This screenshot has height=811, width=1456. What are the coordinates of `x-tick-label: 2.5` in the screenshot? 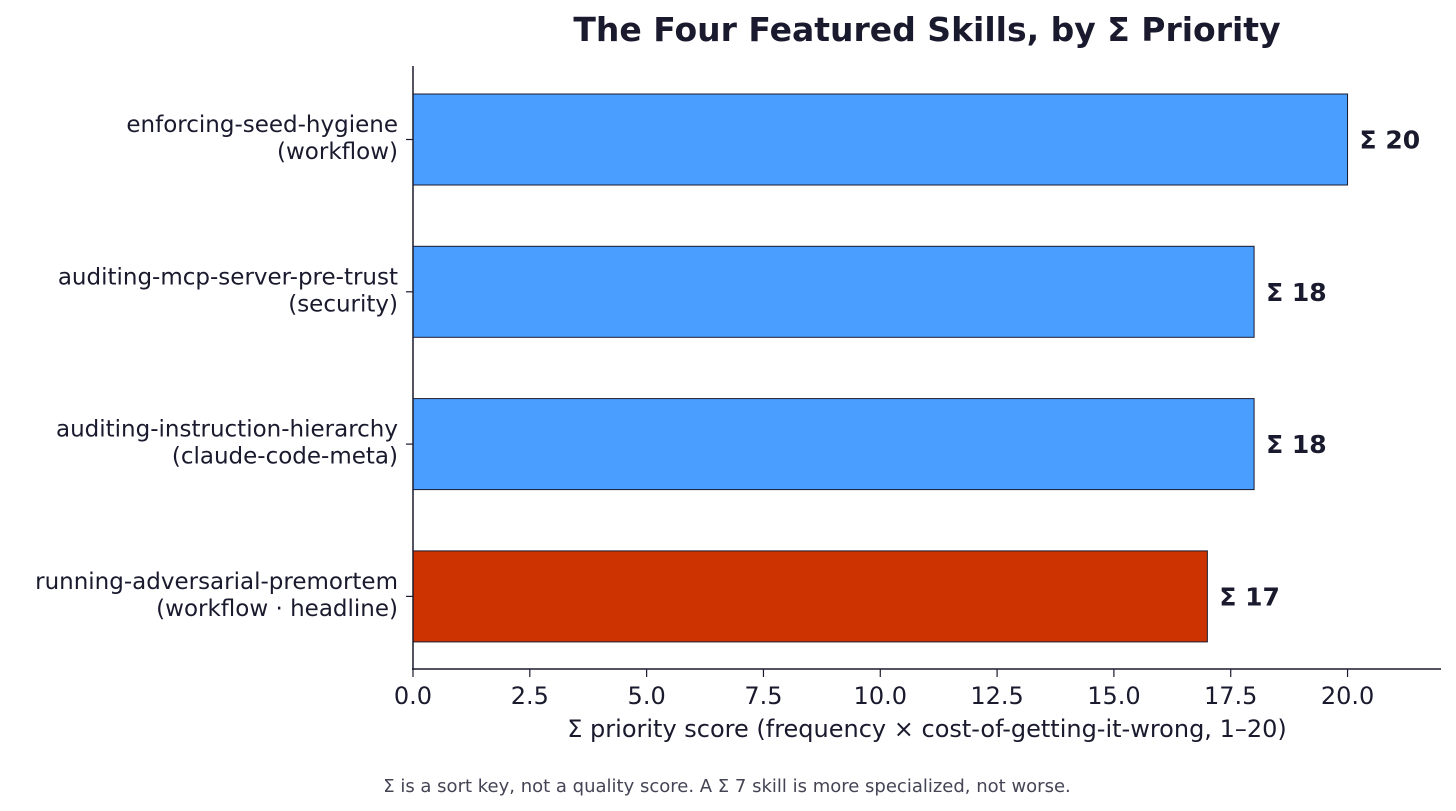 It's located at (530, 696).